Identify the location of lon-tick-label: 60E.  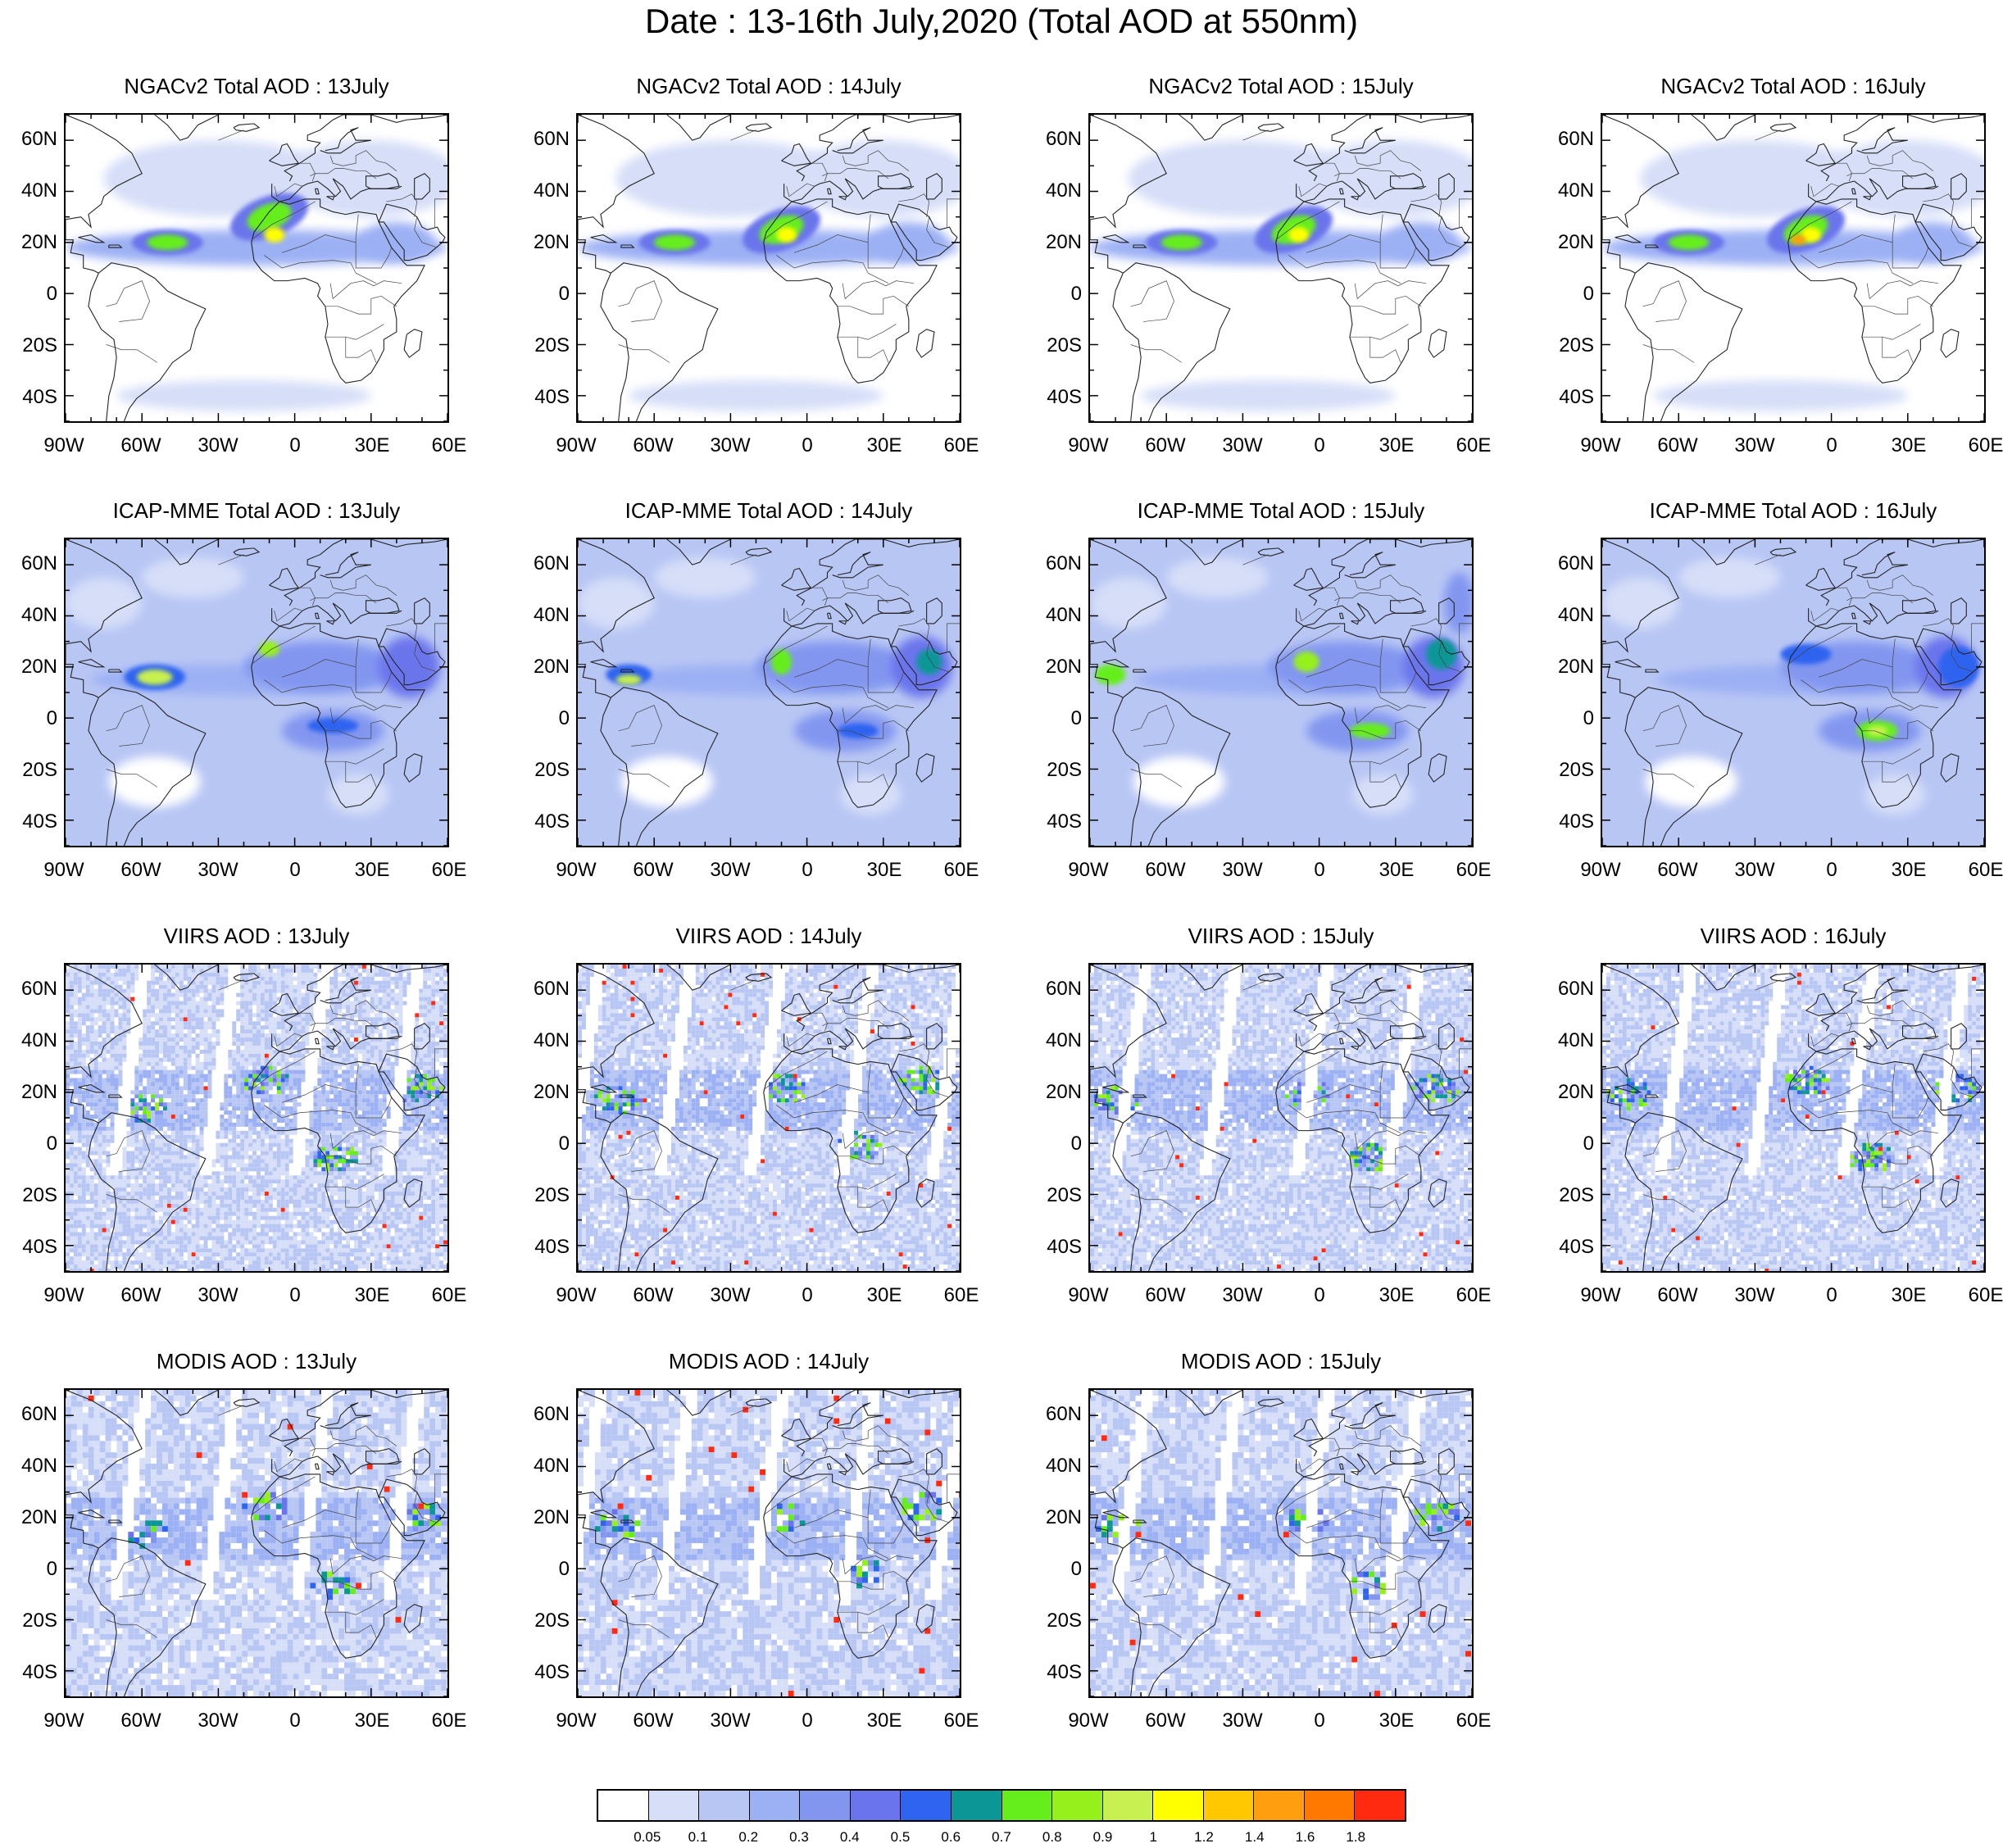
(961, 1295).